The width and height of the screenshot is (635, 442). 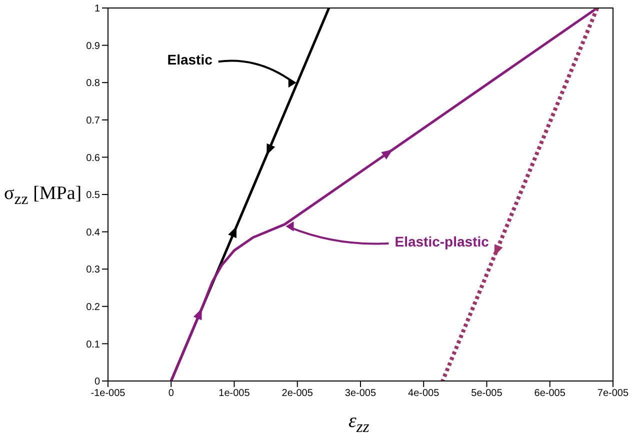 What do you see at coordinates (442, 241) in the screenshot?
I see `text: Elastic-plastic` at bounding box center [442, 241].